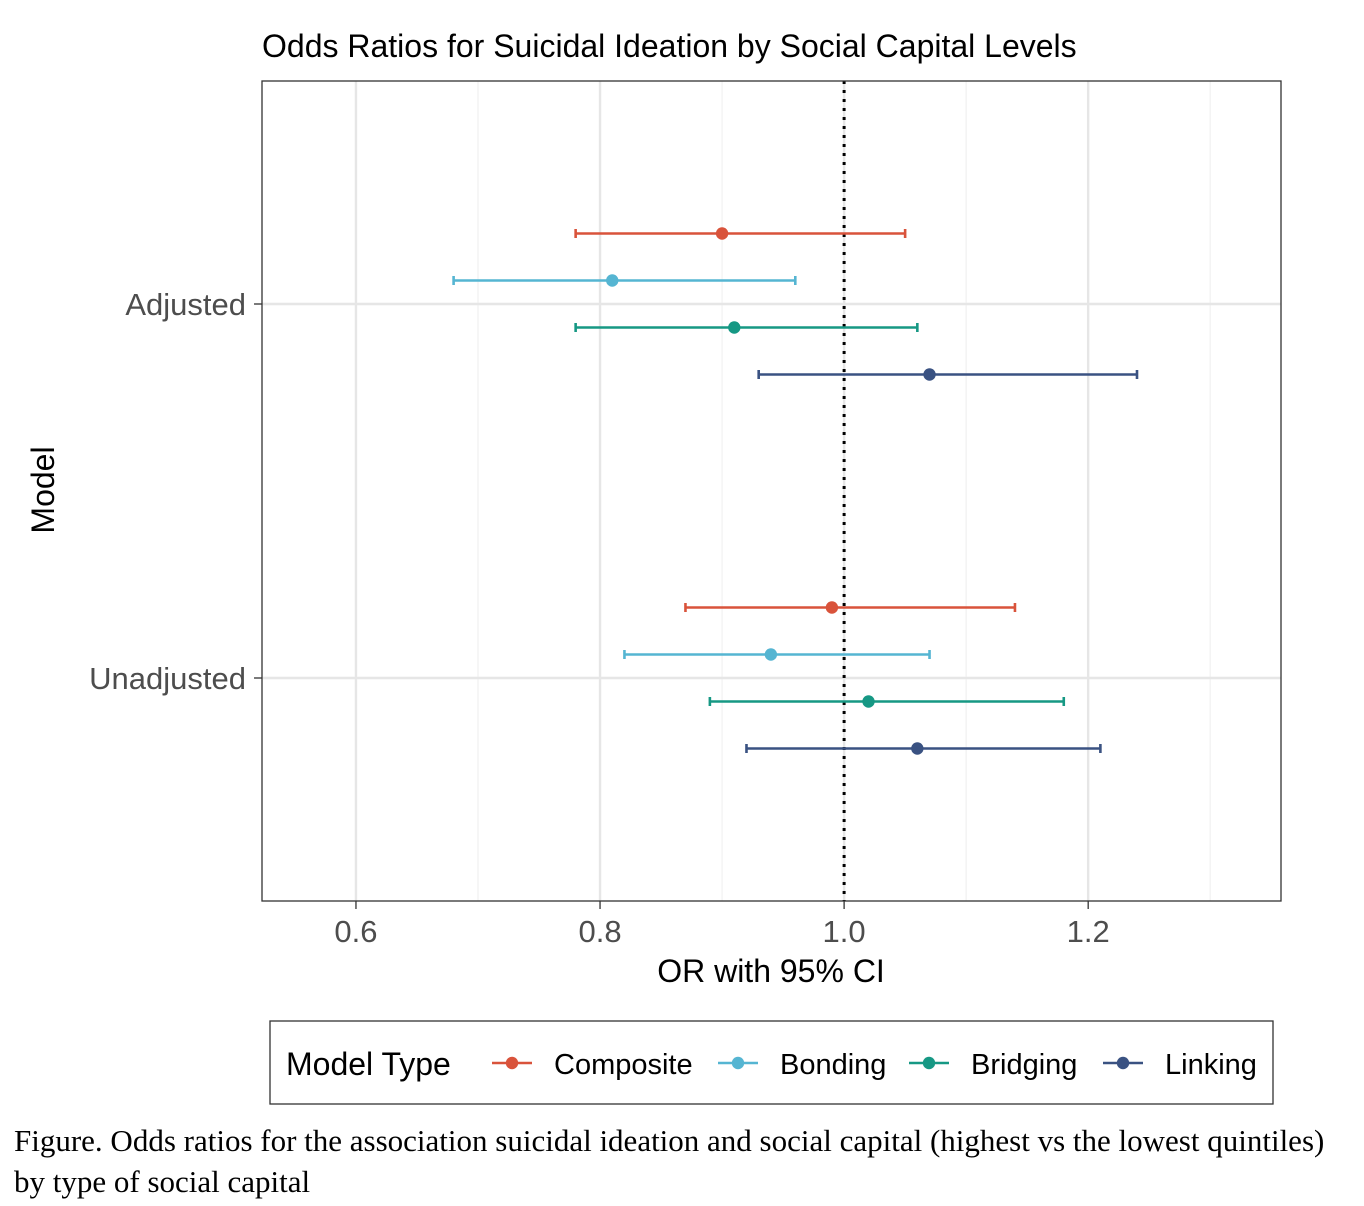 The height and width of the screenshot is (1206, 1364). I want to click on x-axis-title: OR with 95% CI, so click(771, 971).